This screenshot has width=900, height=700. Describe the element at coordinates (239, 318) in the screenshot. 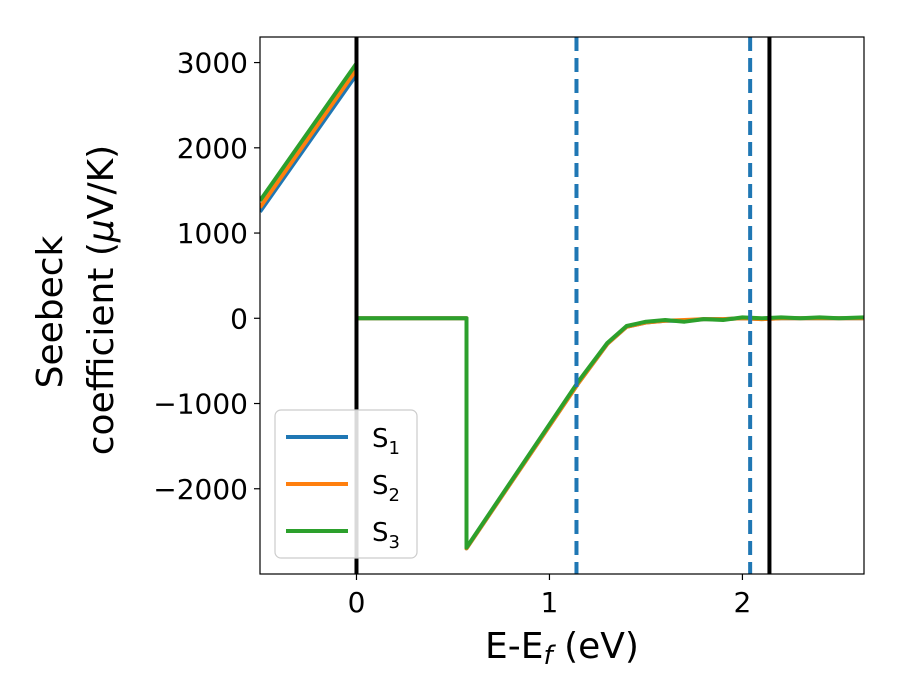

I see `y-tick-label: 0` at that location.